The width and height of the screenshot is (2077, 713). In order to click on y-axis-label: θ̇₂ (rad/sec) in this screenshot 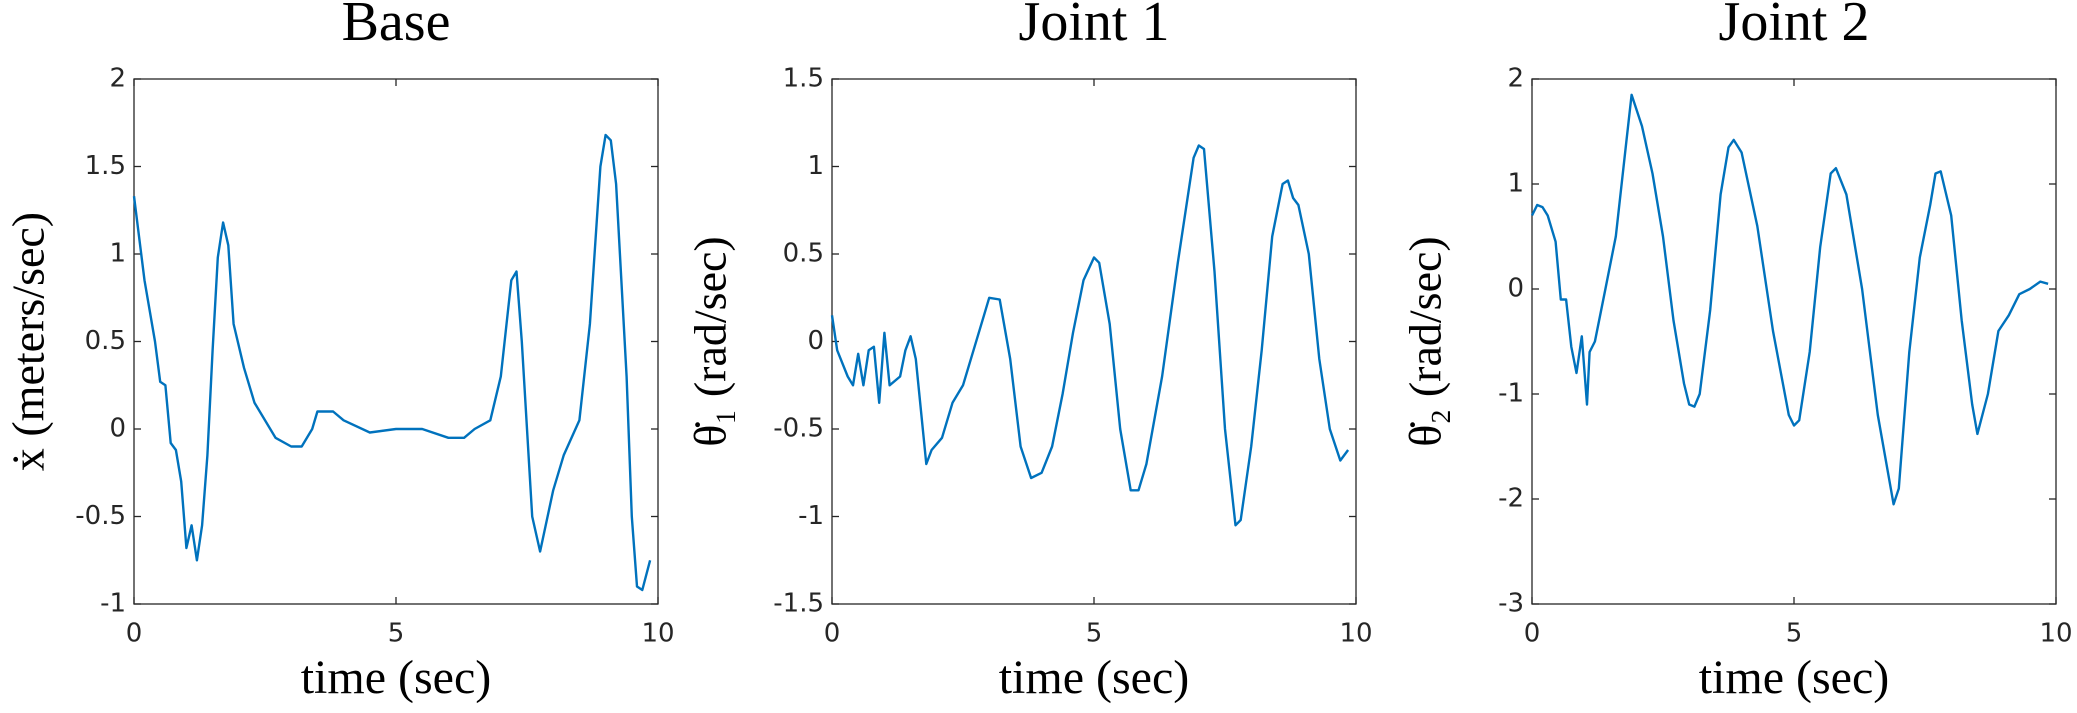, I will do `click(1425, 341)`.